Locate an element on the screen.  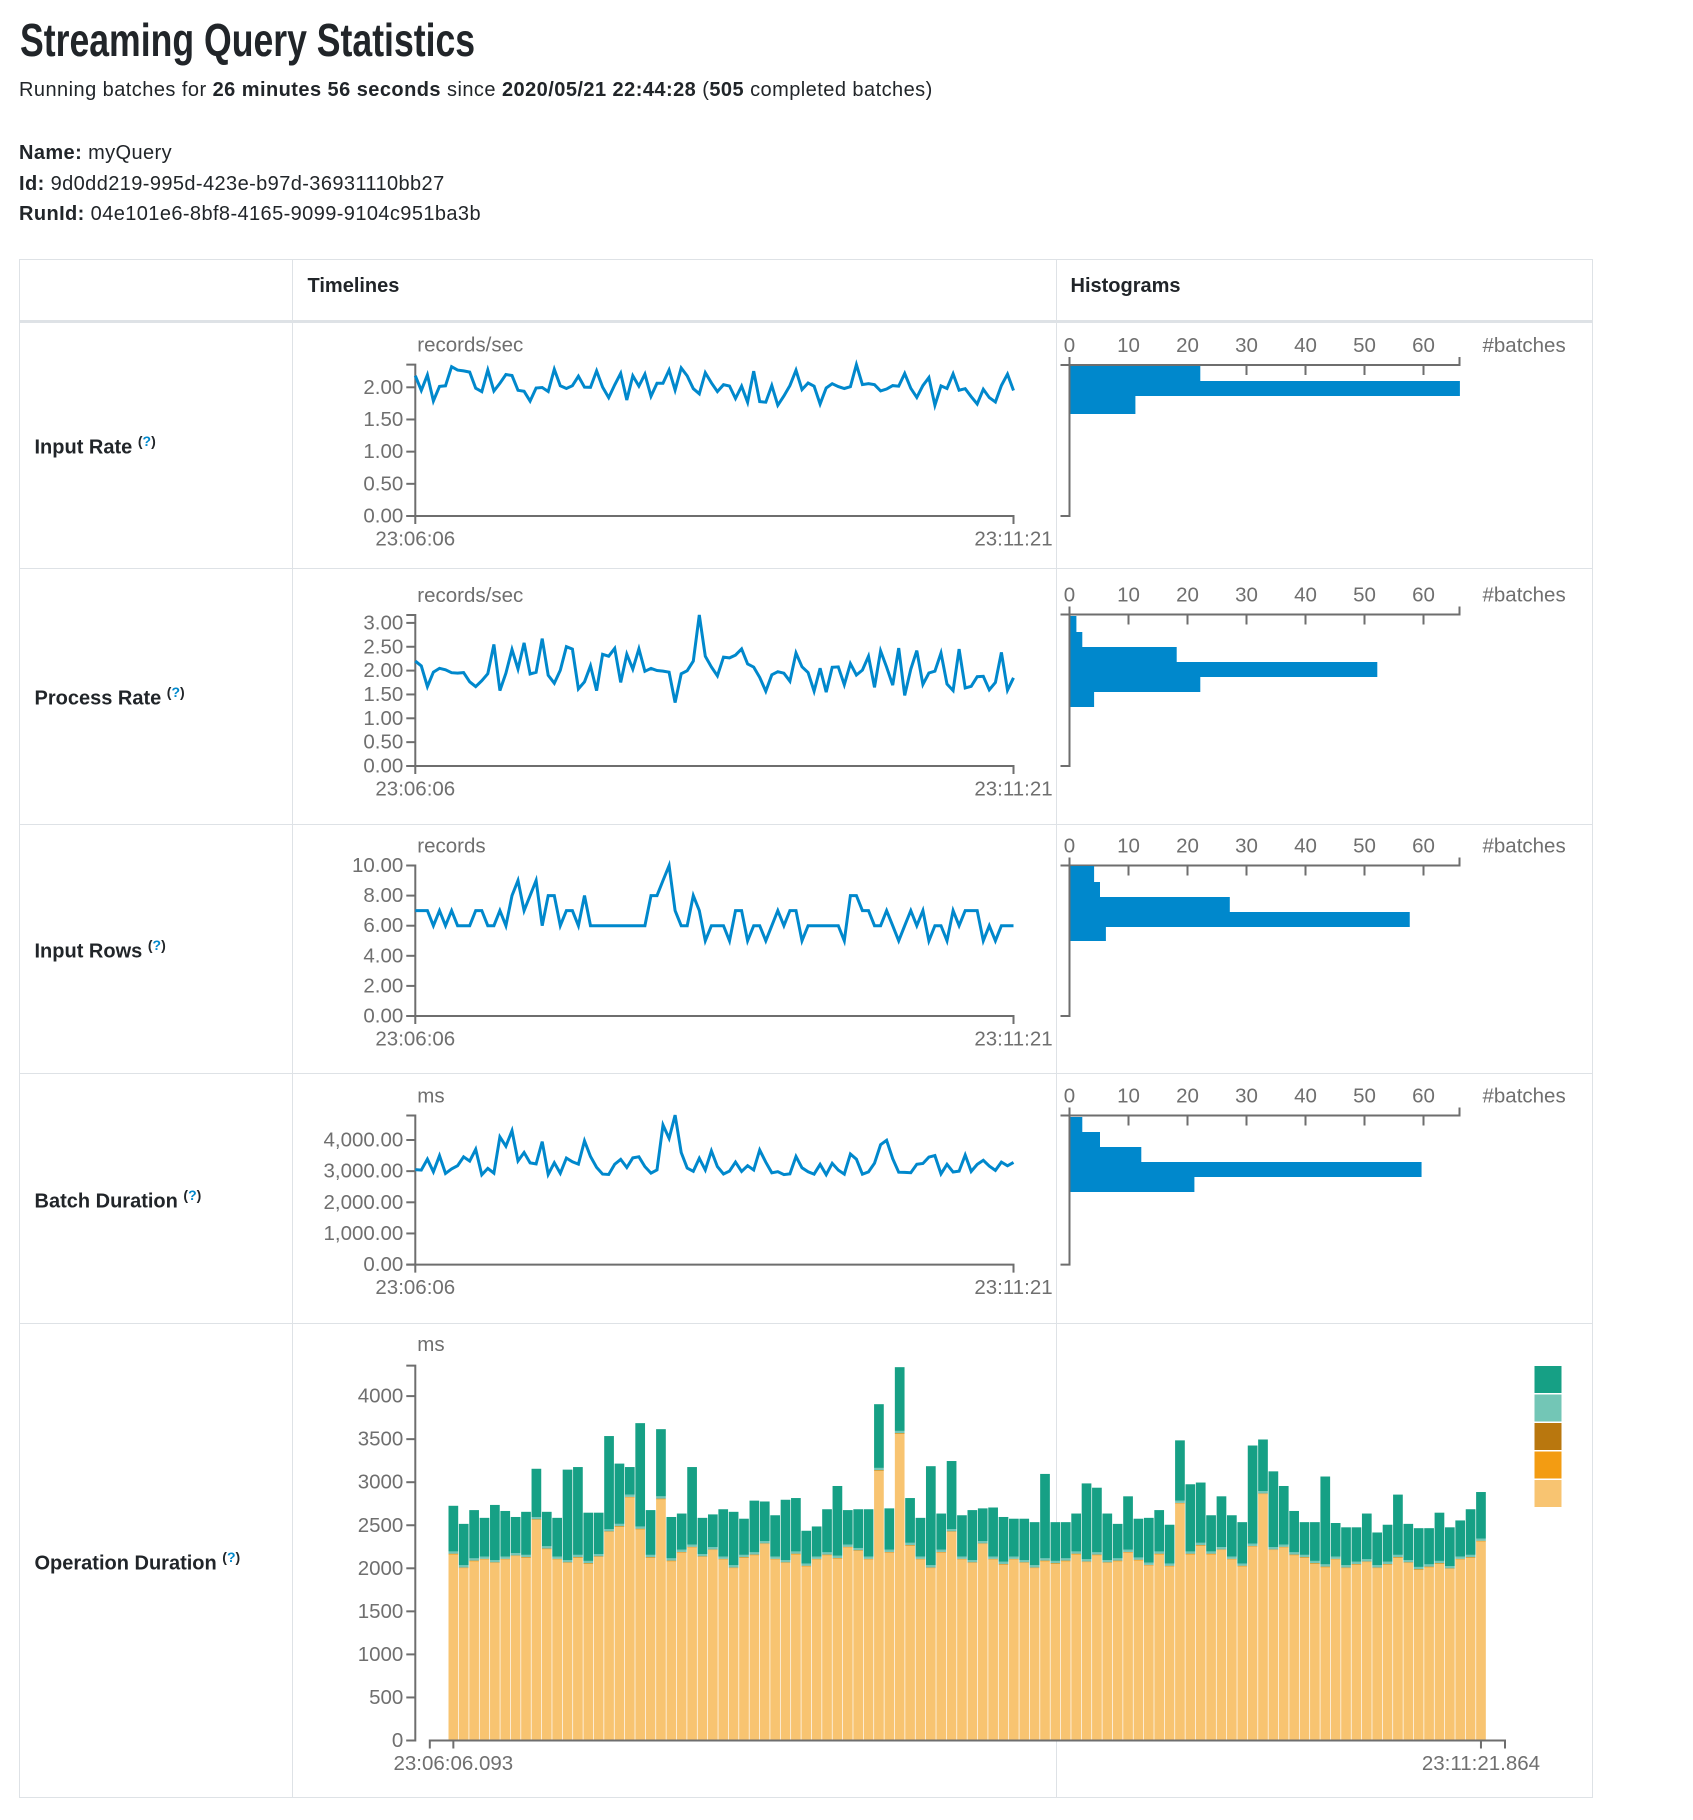
svg-text: 8.00 is located at coordinates (383, 895).